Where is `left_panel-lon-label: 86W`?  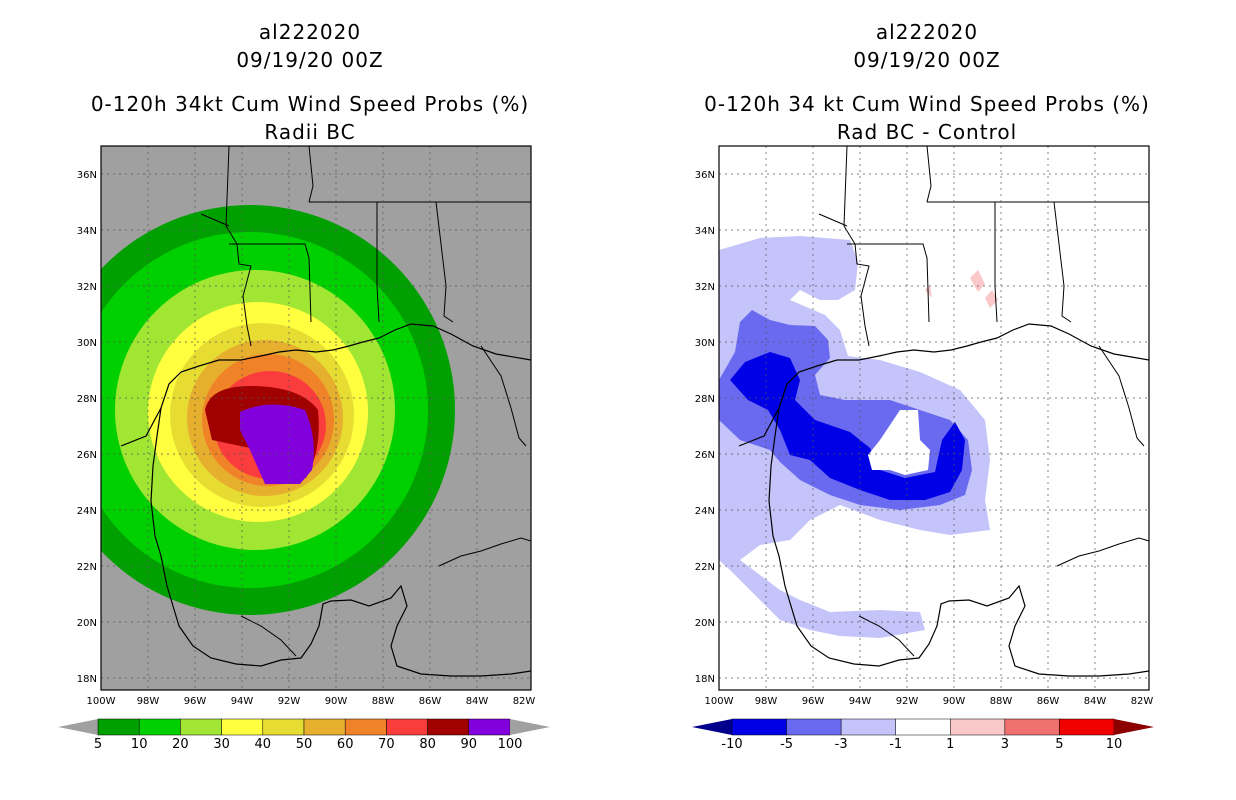
left_panel-lon-label: 86W is located at coordinates (430, 701).